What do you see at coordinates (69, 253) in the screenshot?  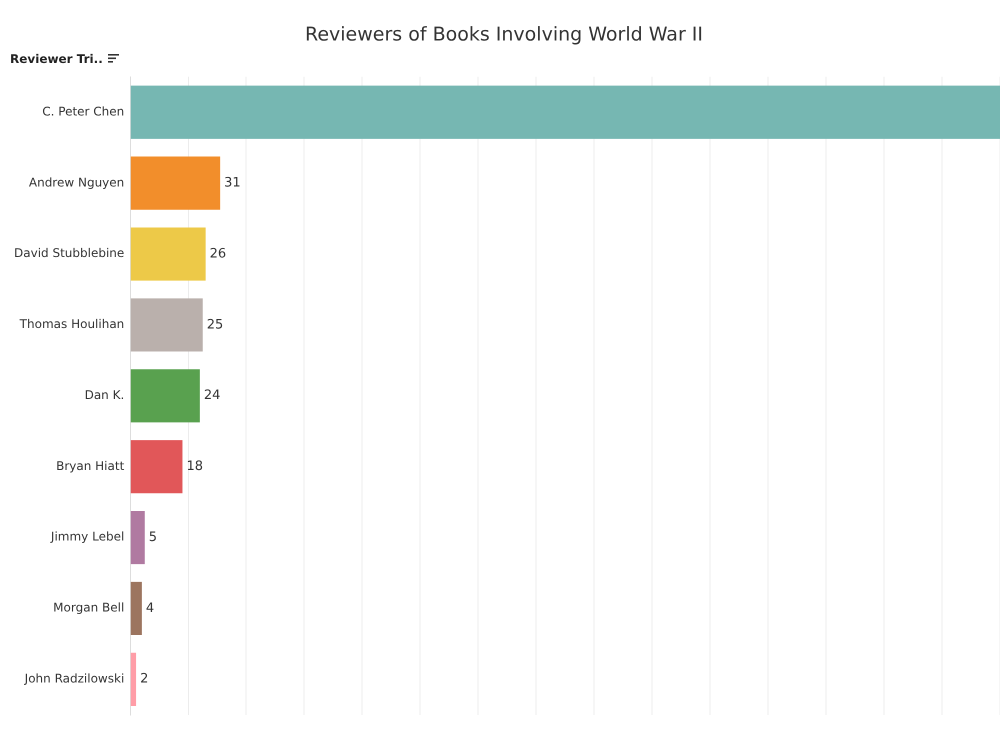 I see `y-tick-label: David Stubblebine` at bounding box center [69, 253].